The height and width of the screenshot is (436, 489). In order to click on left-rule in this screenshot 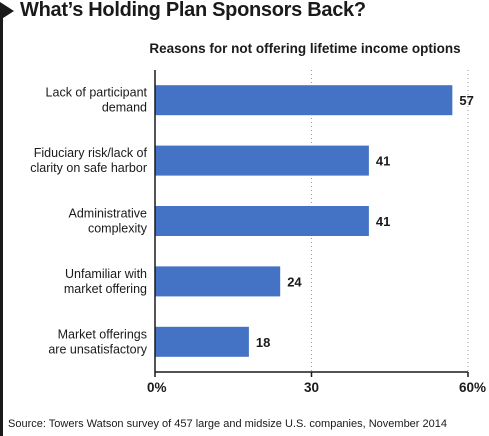, I will do `click(1, 225)`.